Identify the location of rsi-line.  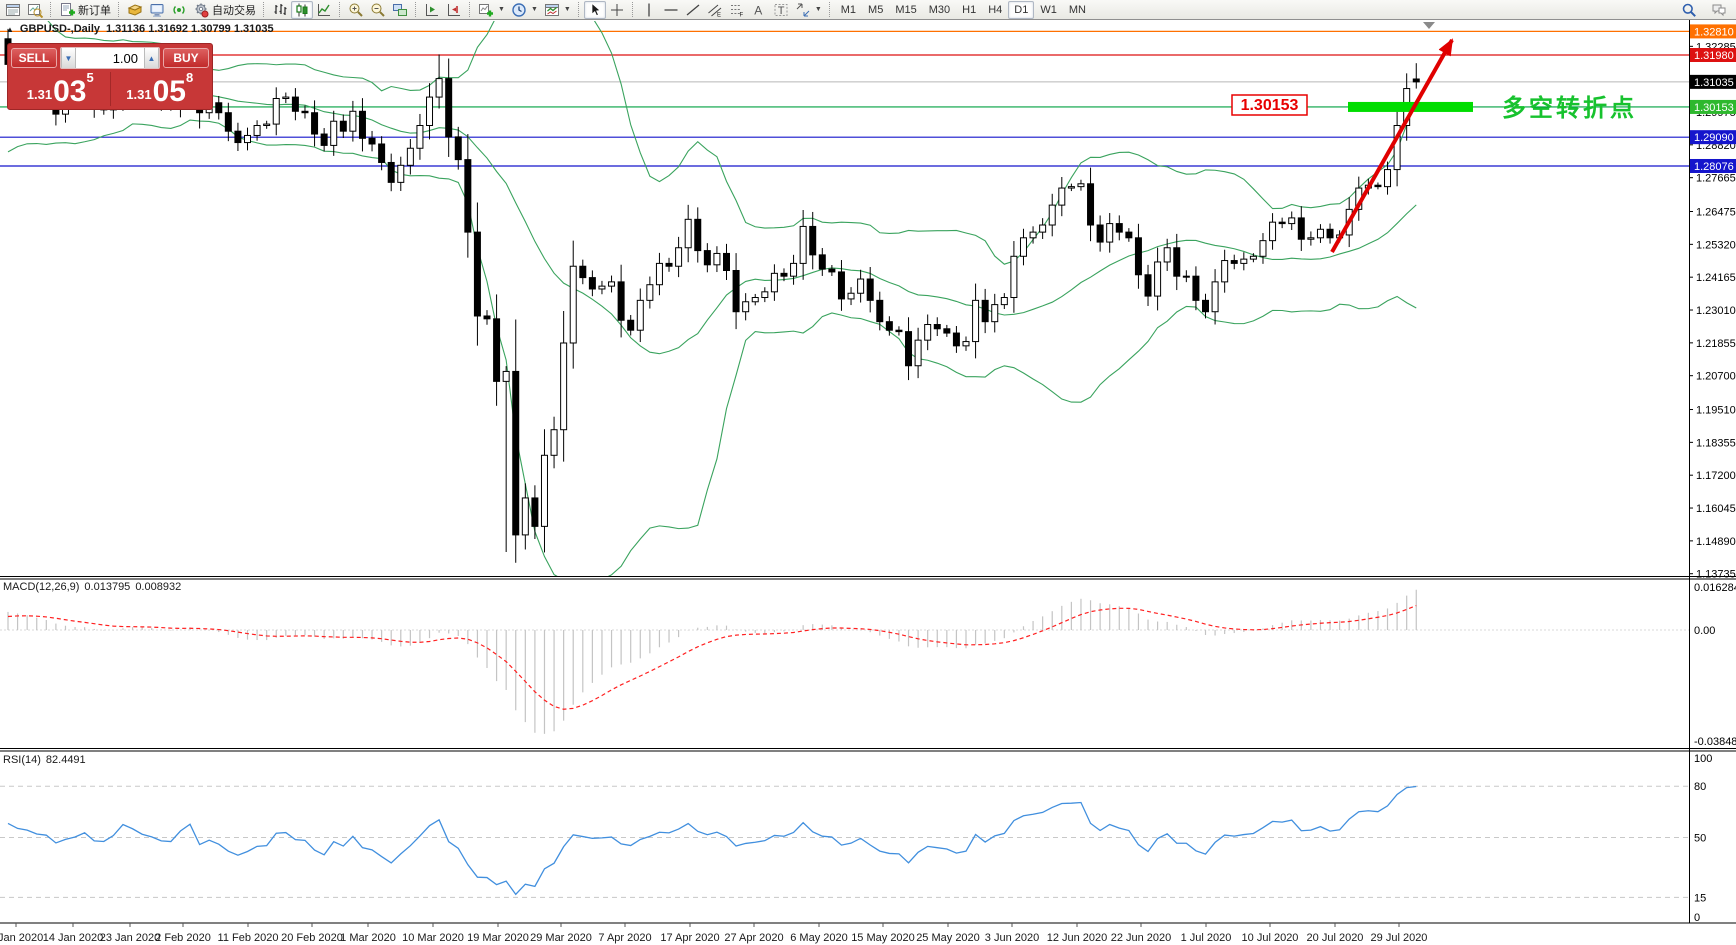
(712, 840).